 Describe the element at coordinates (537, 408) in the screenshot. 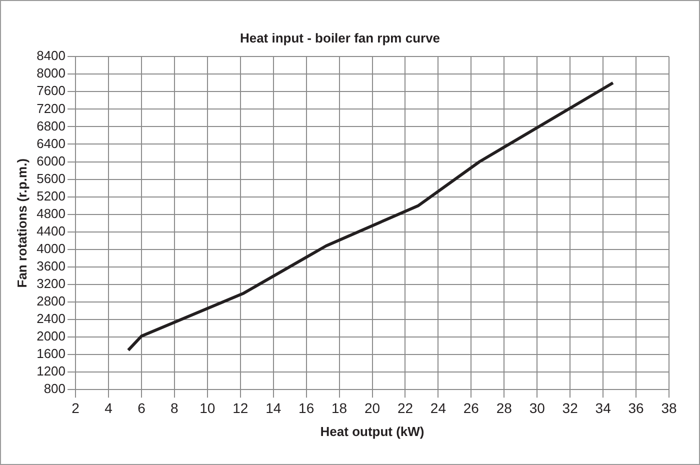

I see `x-tick-label: 30` at that location.